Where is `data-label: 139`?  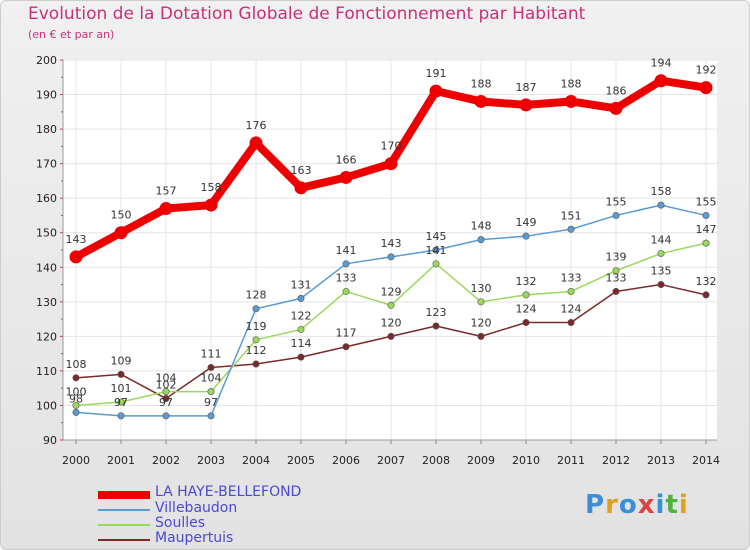
data-label: 139 is located at coordinates (616, 257).